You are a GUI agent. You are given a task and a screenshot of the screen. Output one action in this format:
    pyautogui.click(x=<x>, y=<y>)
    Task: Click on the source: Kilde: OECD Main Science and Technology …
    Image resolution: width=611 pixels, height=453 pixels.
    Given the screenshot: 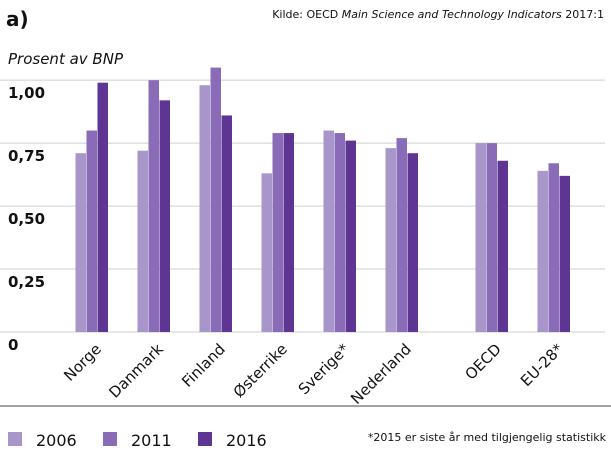 What is the action you would take?
    pyautogui.click(x=438, y=14)
    